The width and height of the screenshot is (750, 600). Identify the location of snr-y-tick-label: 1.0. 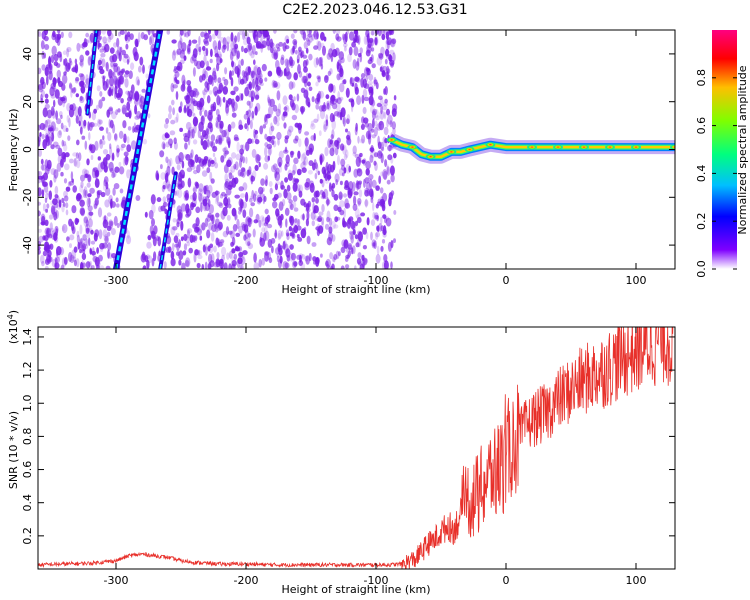
(27, 403).